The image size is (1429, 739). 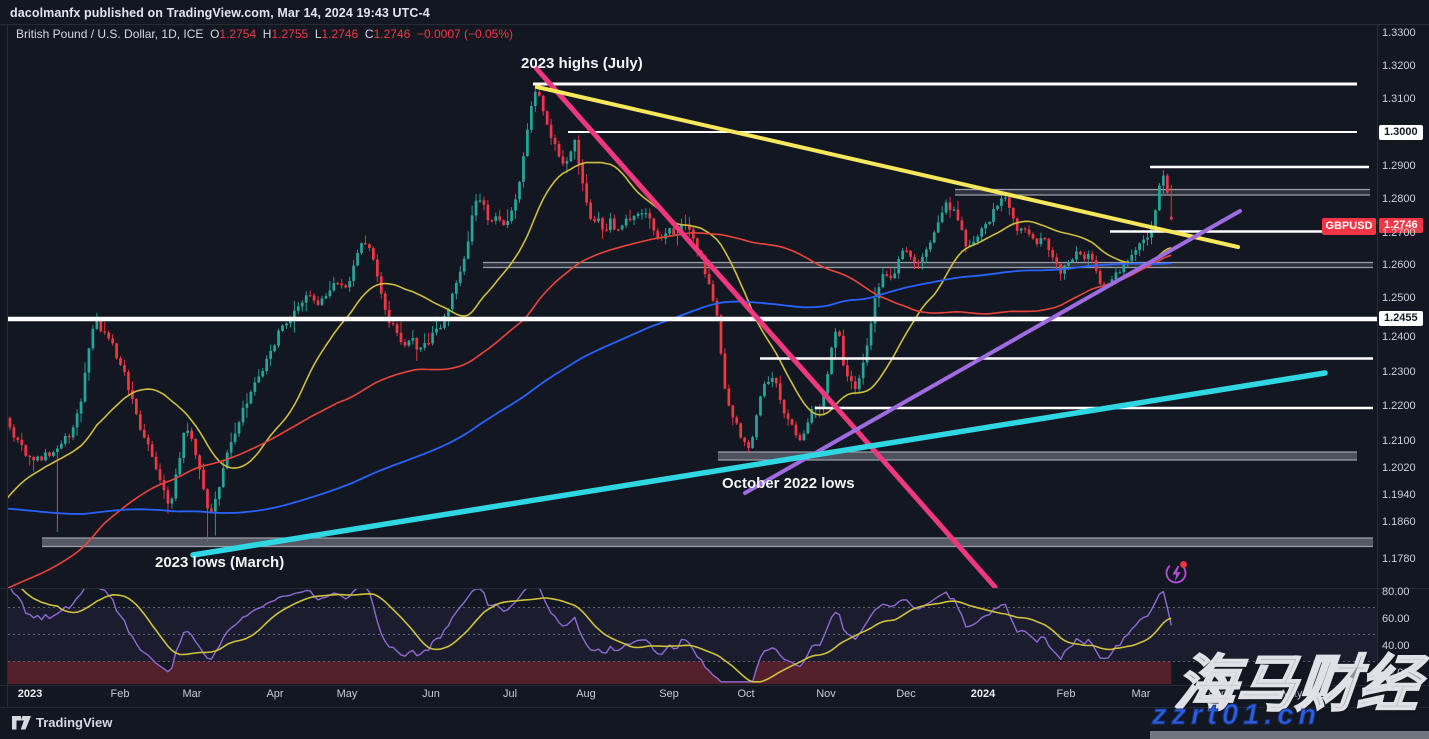 What do you see at coordinates (215, 34) in the screenshot?
I see `legend-span: O` at bounding box center [215, 34].